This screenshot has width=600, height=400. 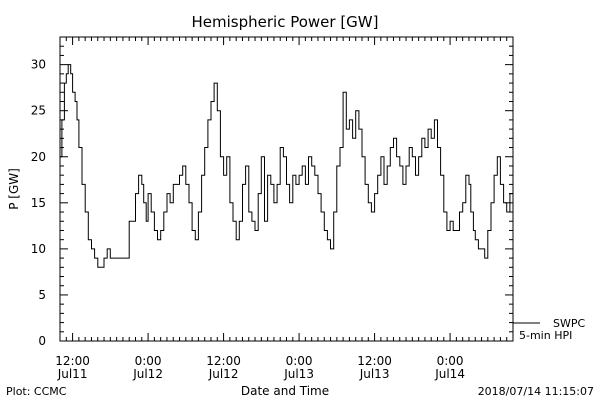 I want to click on y-tick-label: 25, so click(x=38, y=111).